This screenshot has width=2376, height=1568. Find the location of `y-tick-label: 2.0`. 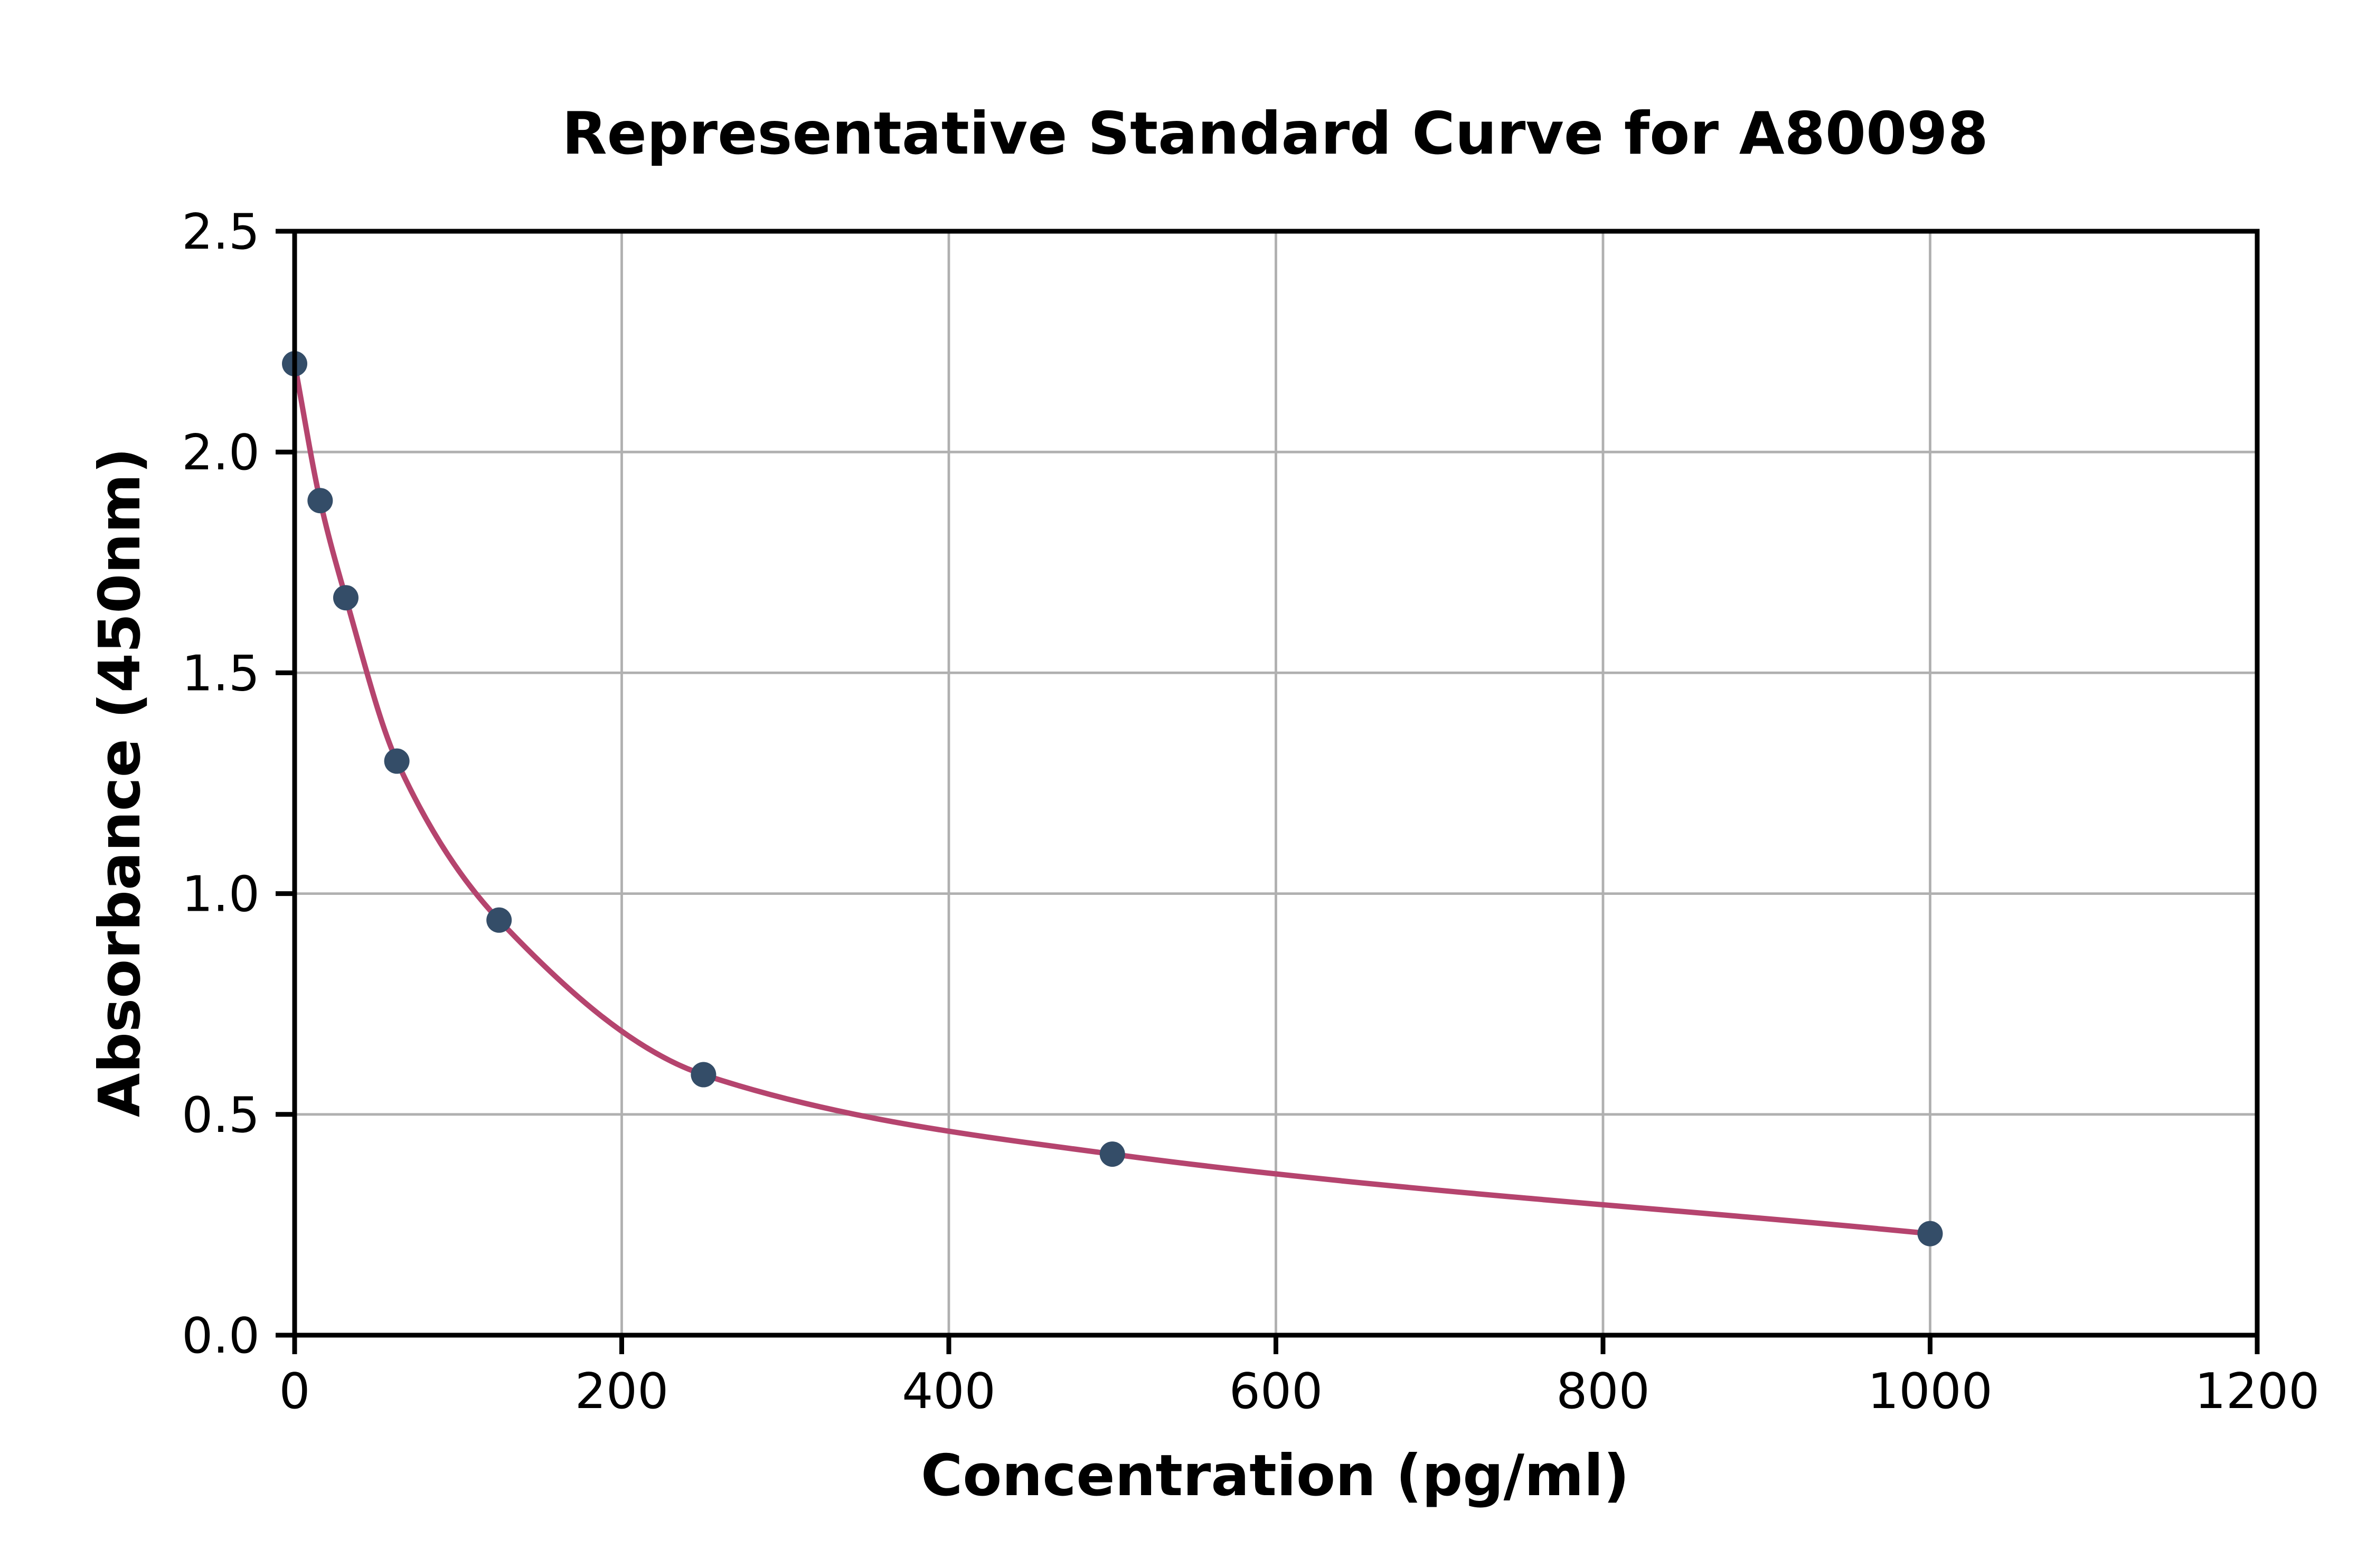

y-tick-label: 2.0 is located at coordinates (221, 452).